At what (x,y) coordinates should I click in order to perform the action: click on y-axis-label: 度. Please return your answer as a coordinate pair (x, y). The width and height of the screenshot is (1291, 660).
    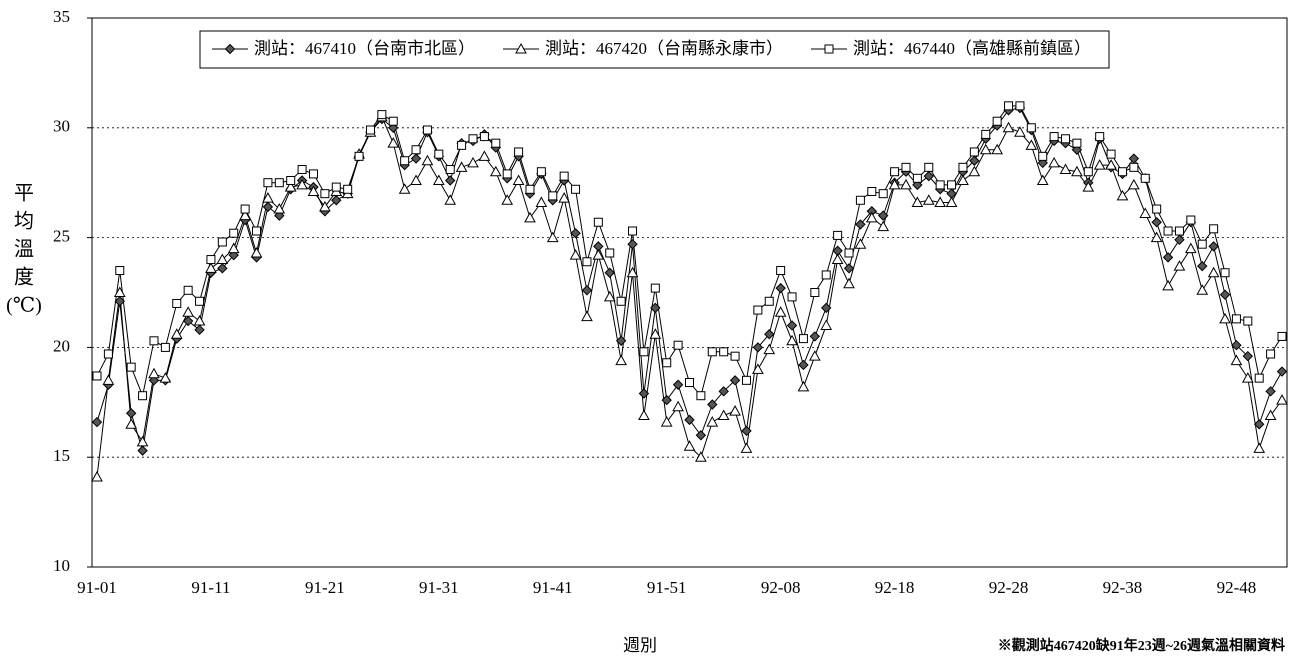
    Looking at the image, I should click on (24, 277).